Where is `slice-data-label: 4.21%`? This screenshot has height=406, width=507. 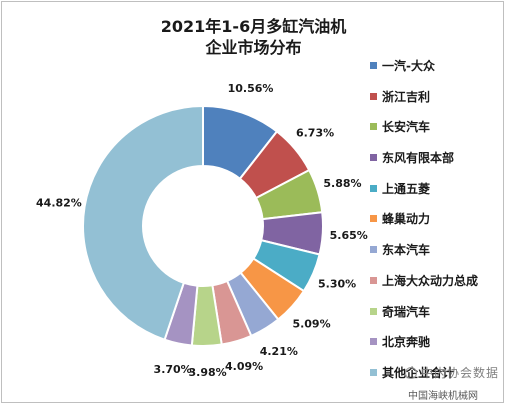 slice-data-label: 4.21% is located at coordinates (279, 351).